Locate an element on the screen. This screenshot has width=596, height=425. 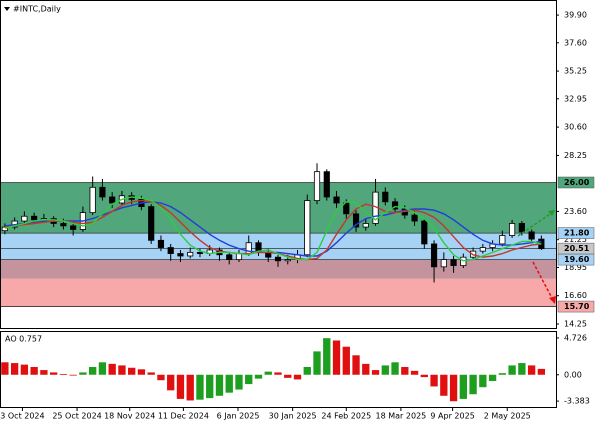
arrow-down is located at coordinates (543, 281).